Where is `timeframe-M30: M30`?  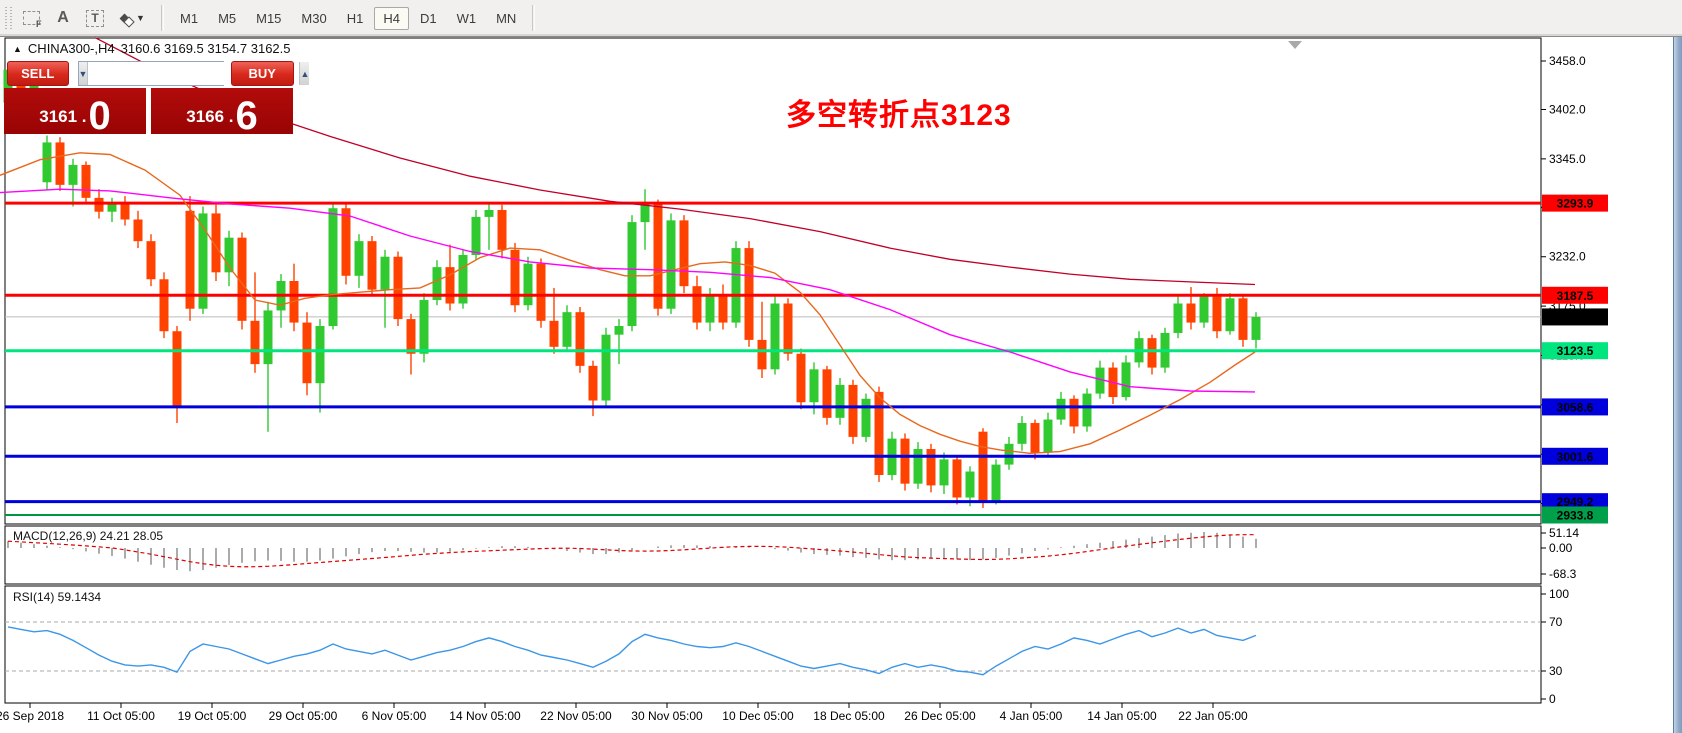
timeframe-M30: M30 is located at coordinates (314, 18).